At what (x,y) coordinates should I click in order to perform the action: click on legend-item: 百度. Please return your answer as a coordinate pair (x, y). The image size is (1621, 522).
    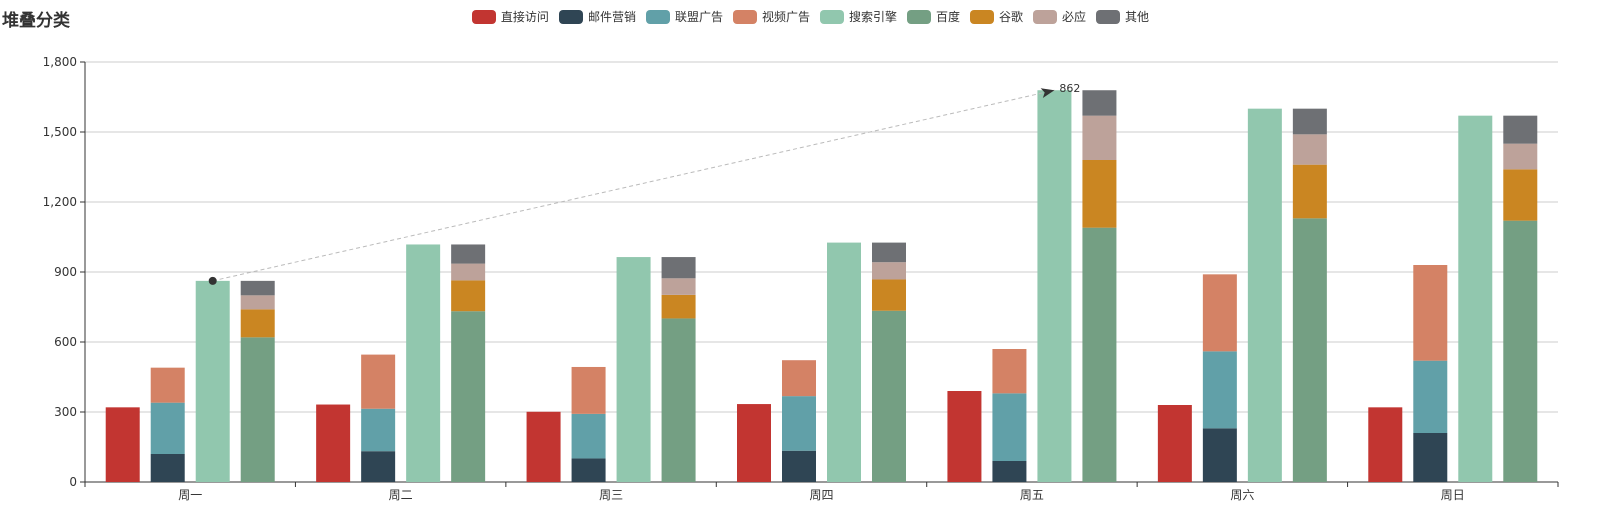
    Looking at the image, I should click on (933, 16).